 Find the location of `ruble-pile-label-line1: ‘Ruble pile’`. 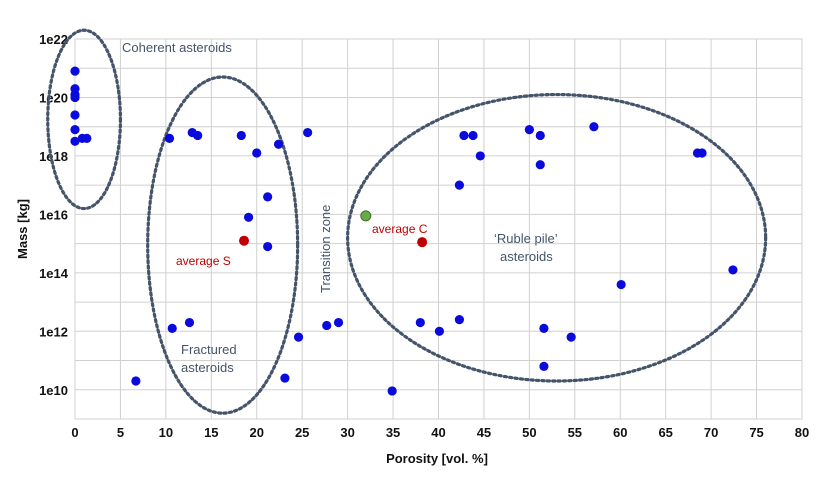

ruble-pile-label-line1: ‘Ruble pile’ is located at coordinates (526, 238).